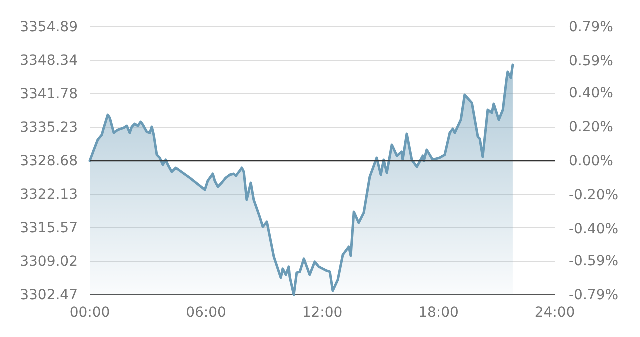 Image resolution: width=640 pixels, height=337 pixels. What do you see at coordinates (49, 60) in the screenshot?
I see `y-tick-label: 3348.34` at bounding box center [49, 60].